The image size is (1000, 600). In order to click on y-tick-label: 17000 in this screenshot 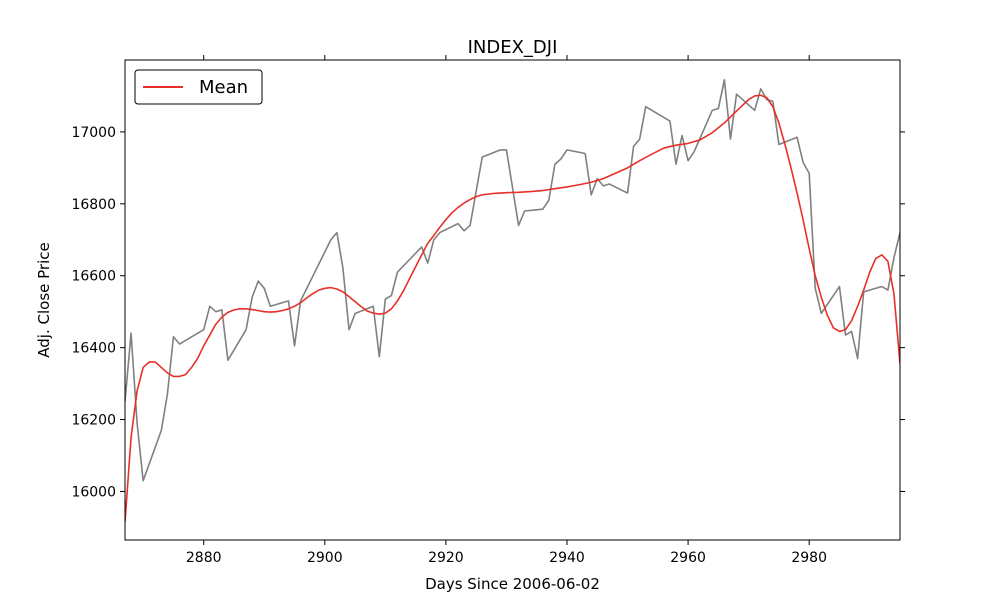, I will do `click(93, 133)`.